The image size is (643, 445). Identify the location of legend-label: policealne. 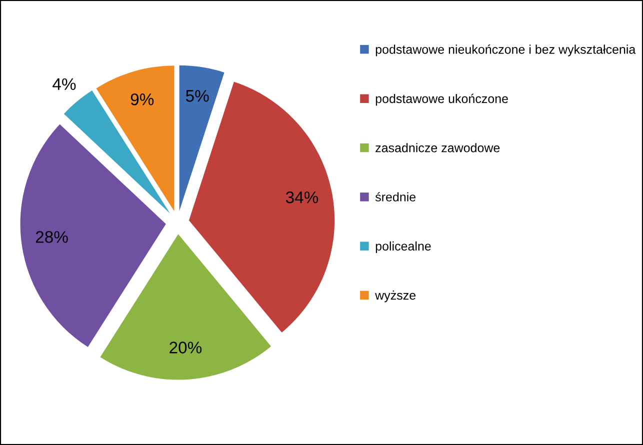
(403, 247).